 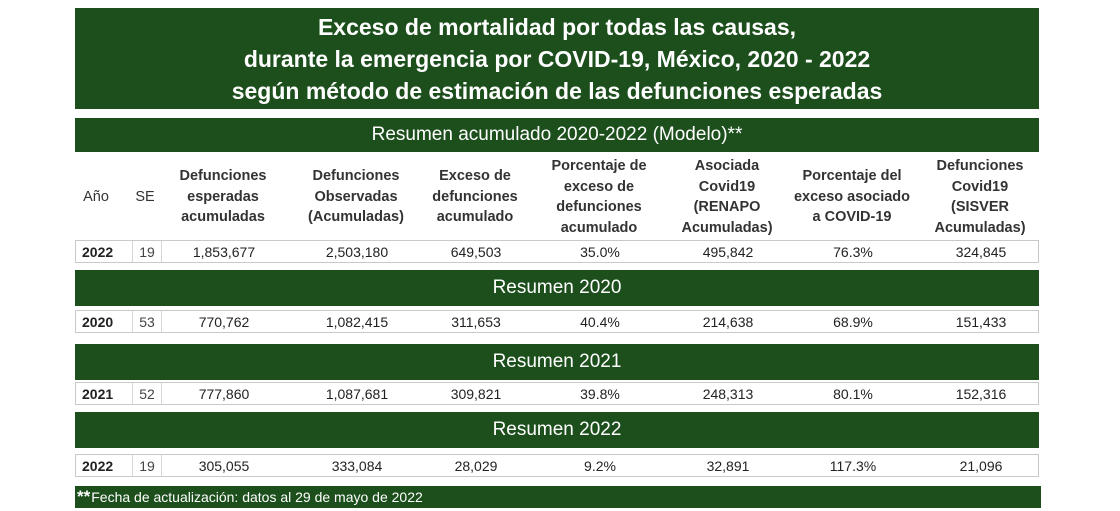 I want to click on cell-observed: 1,082,415, so click(x=357, y=321).